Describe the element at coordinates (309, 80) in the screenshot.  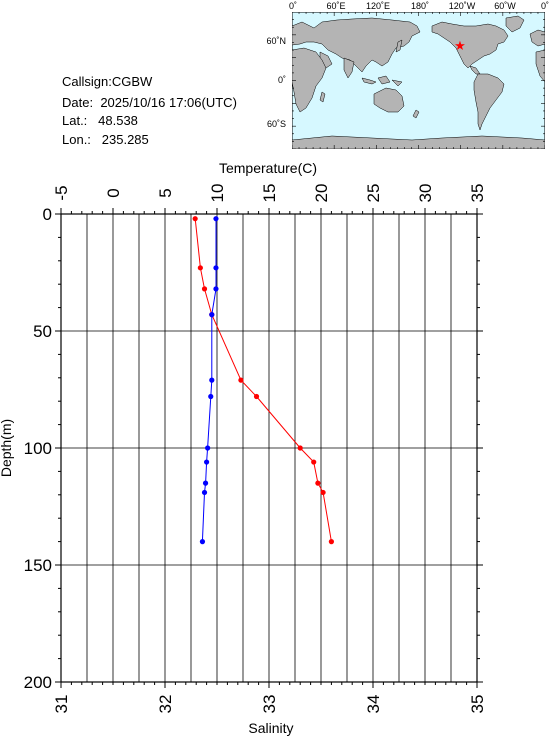
I see `map-africa` at that location.